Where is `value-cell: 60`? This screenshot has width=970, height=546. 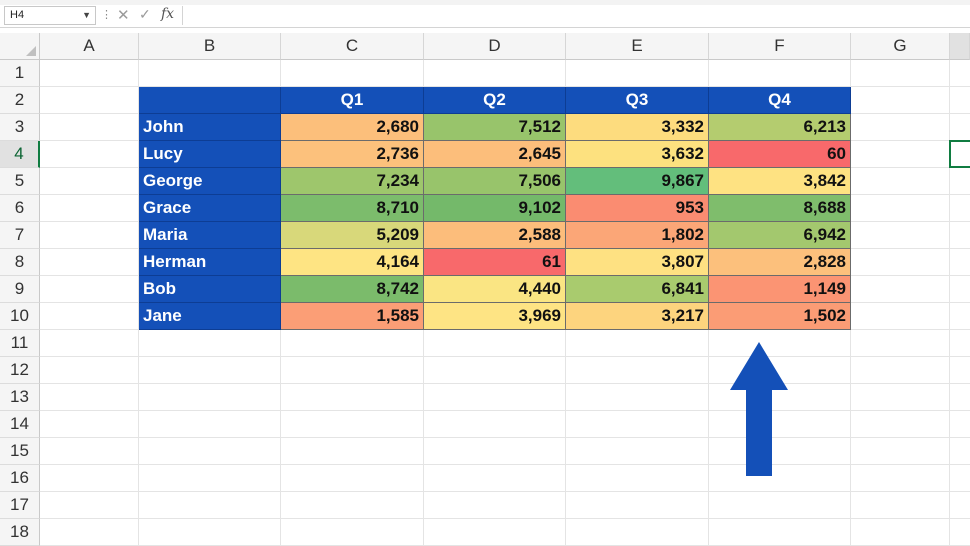 value-cell: 60 is located at coordinates (780, 154).